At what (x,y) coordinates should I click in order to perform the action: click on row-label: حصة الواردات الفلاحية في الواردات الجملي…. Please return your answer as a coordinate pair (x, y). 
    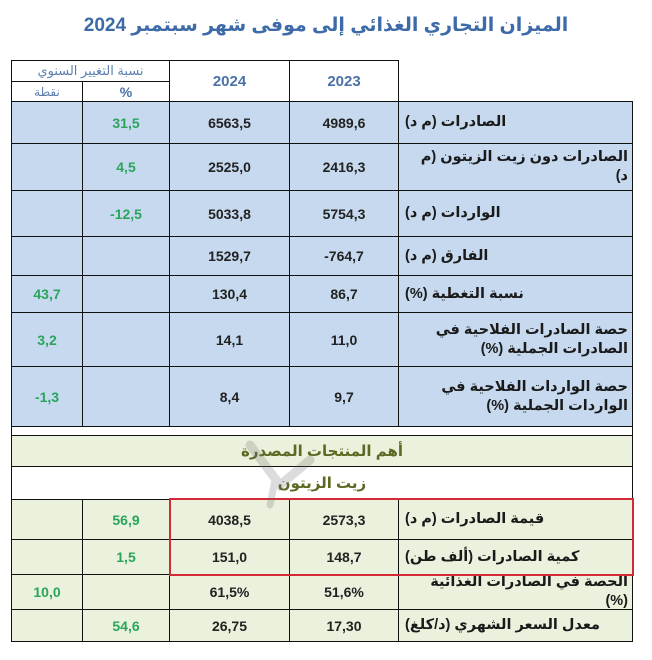
    Looking at the image, I should click on (515, 396).